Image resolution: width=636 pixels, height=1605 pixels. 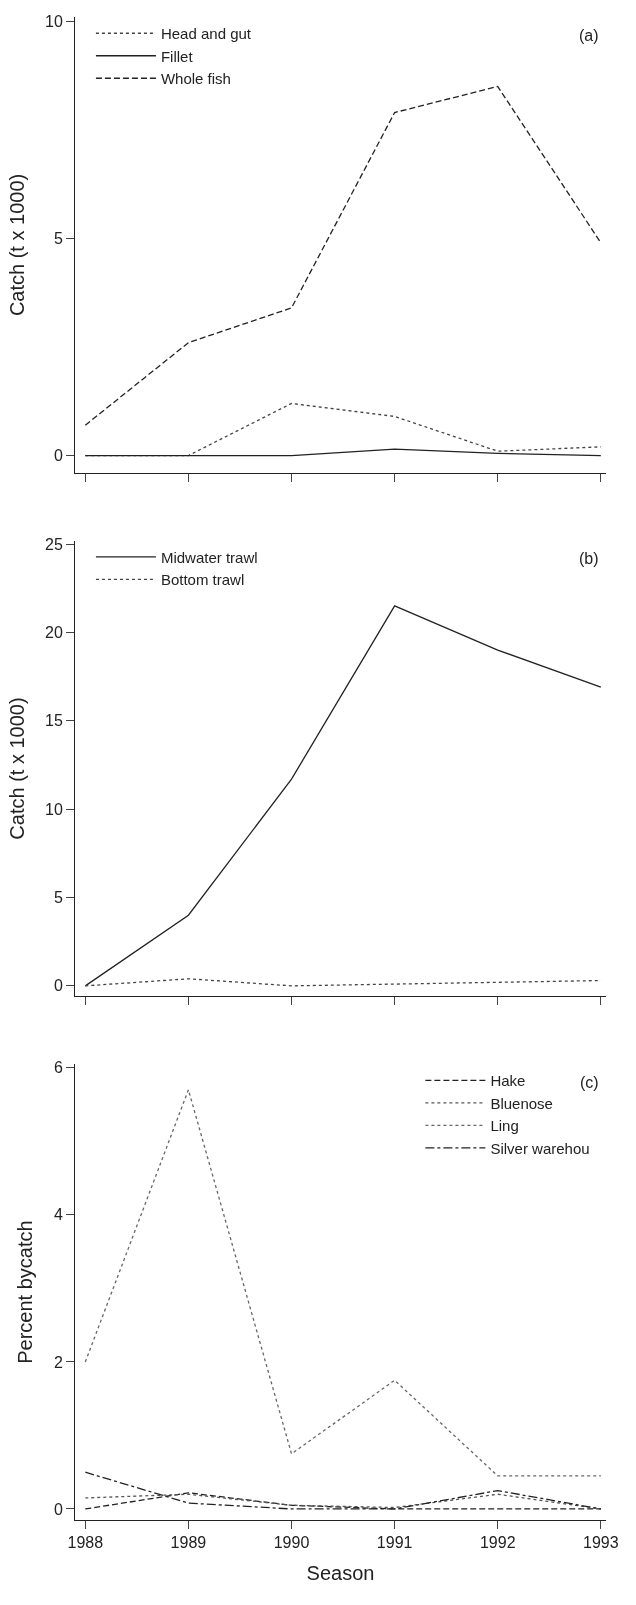 What do you see at coordinates (497, 1543) in the screenshot?
I see `x-tick-label: 1992` at bounding box center [497, 1543].